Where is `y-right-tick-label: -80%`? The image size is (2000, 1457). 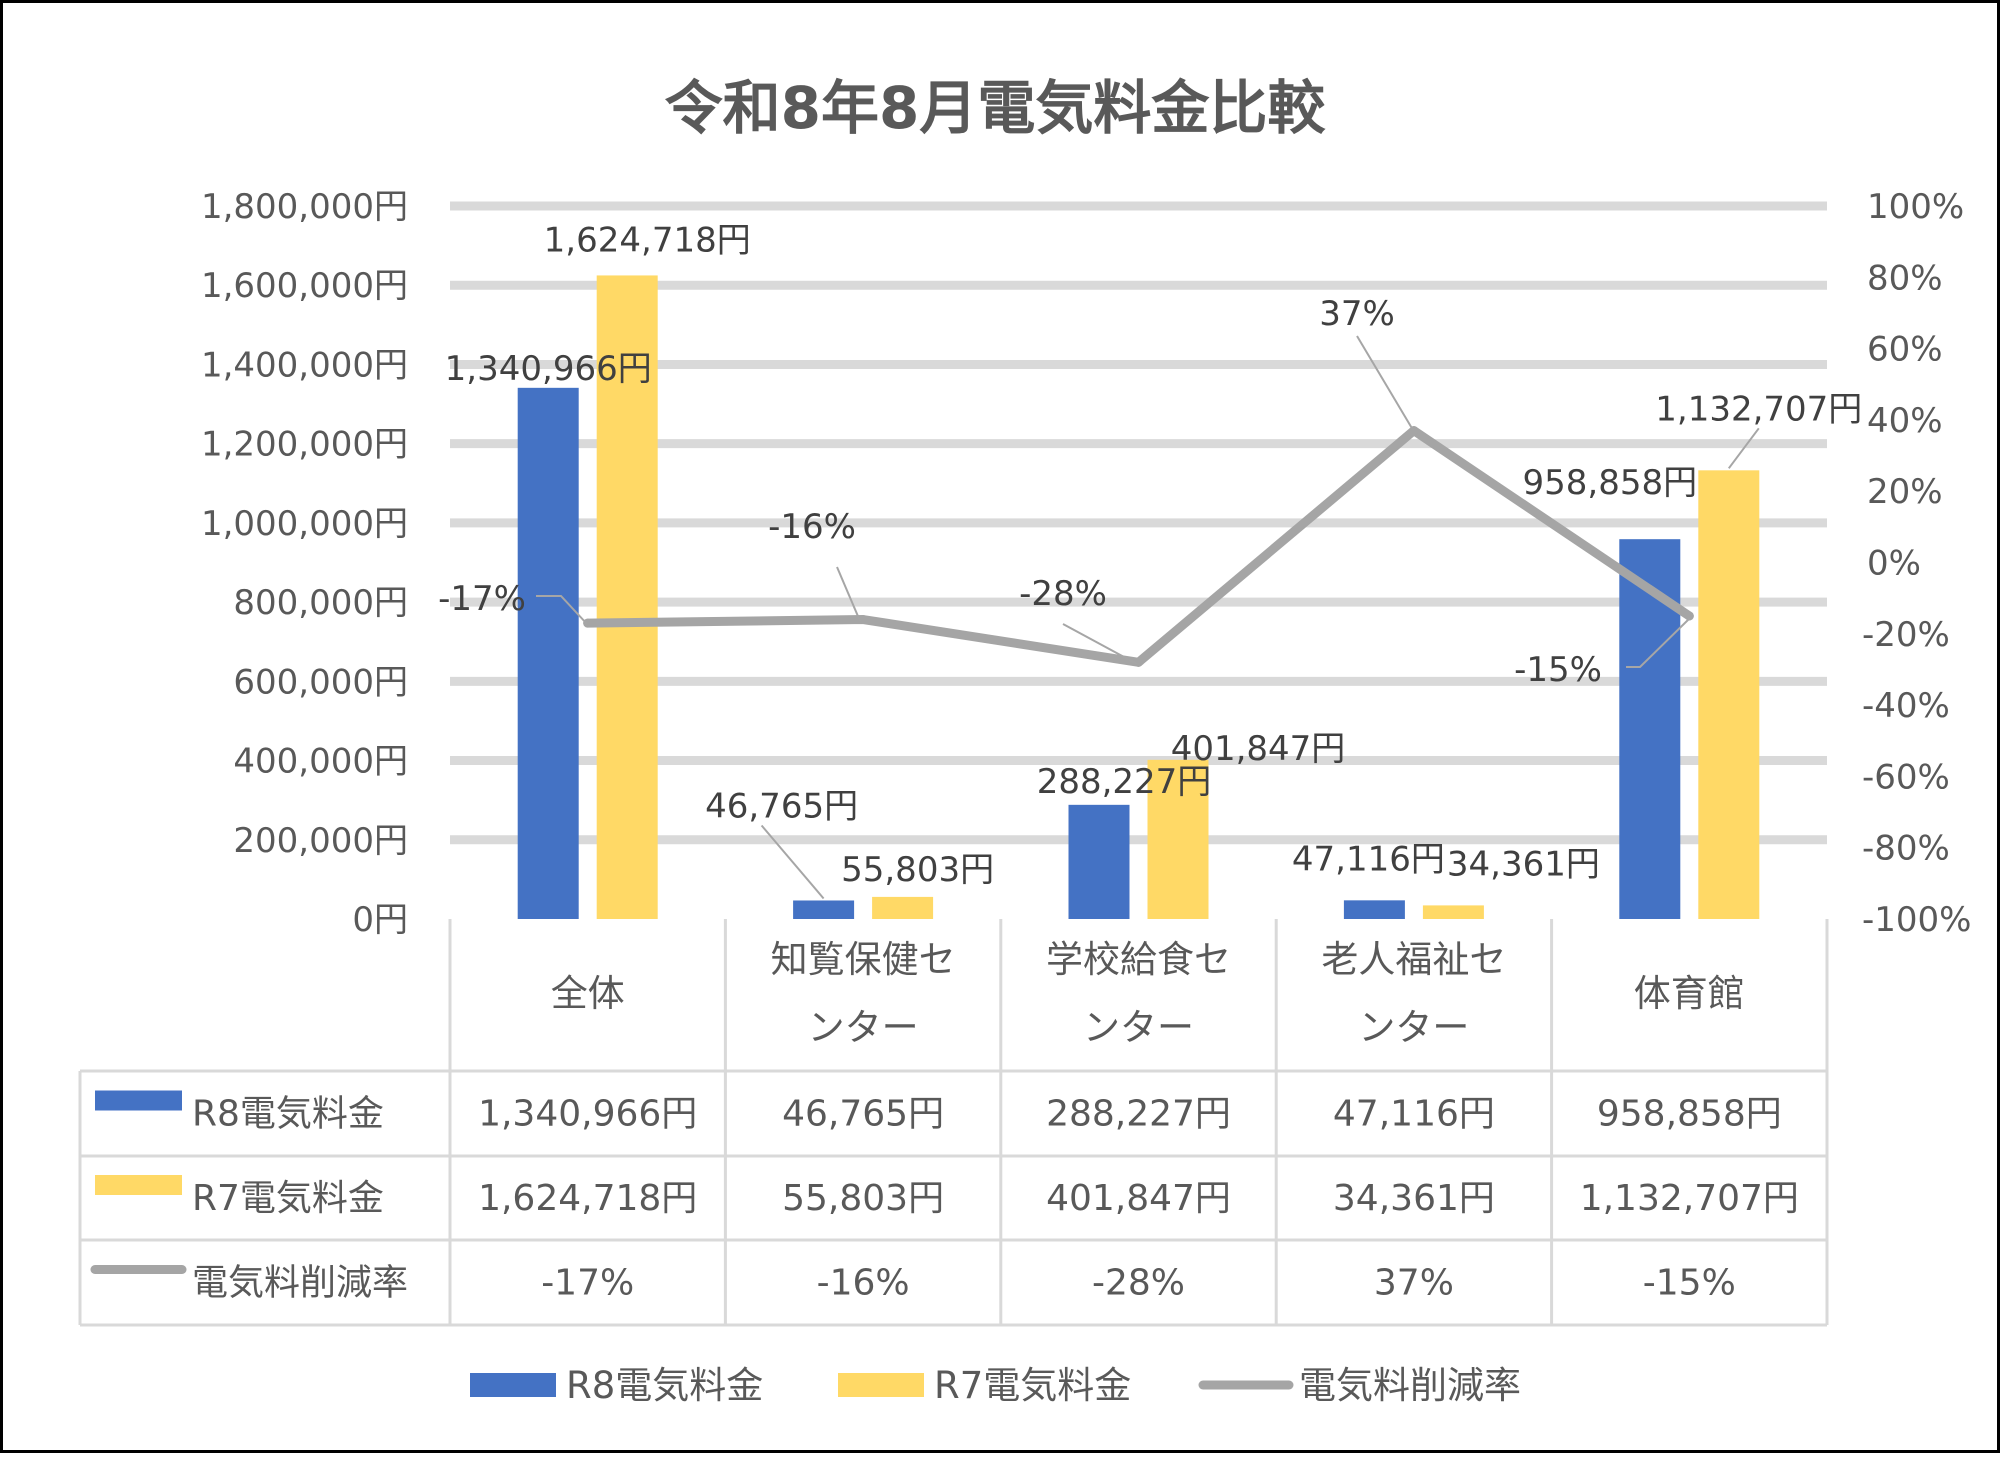
y-right-tick-label: -80% is located at coordinates (1906, 849).